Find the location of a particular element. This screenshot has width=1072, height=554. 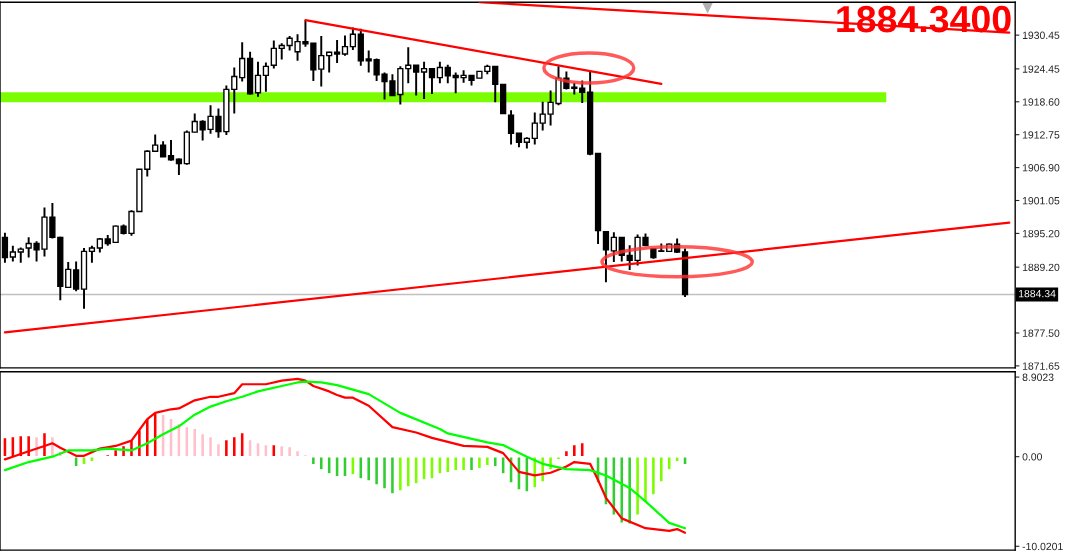

y-tick-label: 1912.75 is located at coordinates (1041, 135).